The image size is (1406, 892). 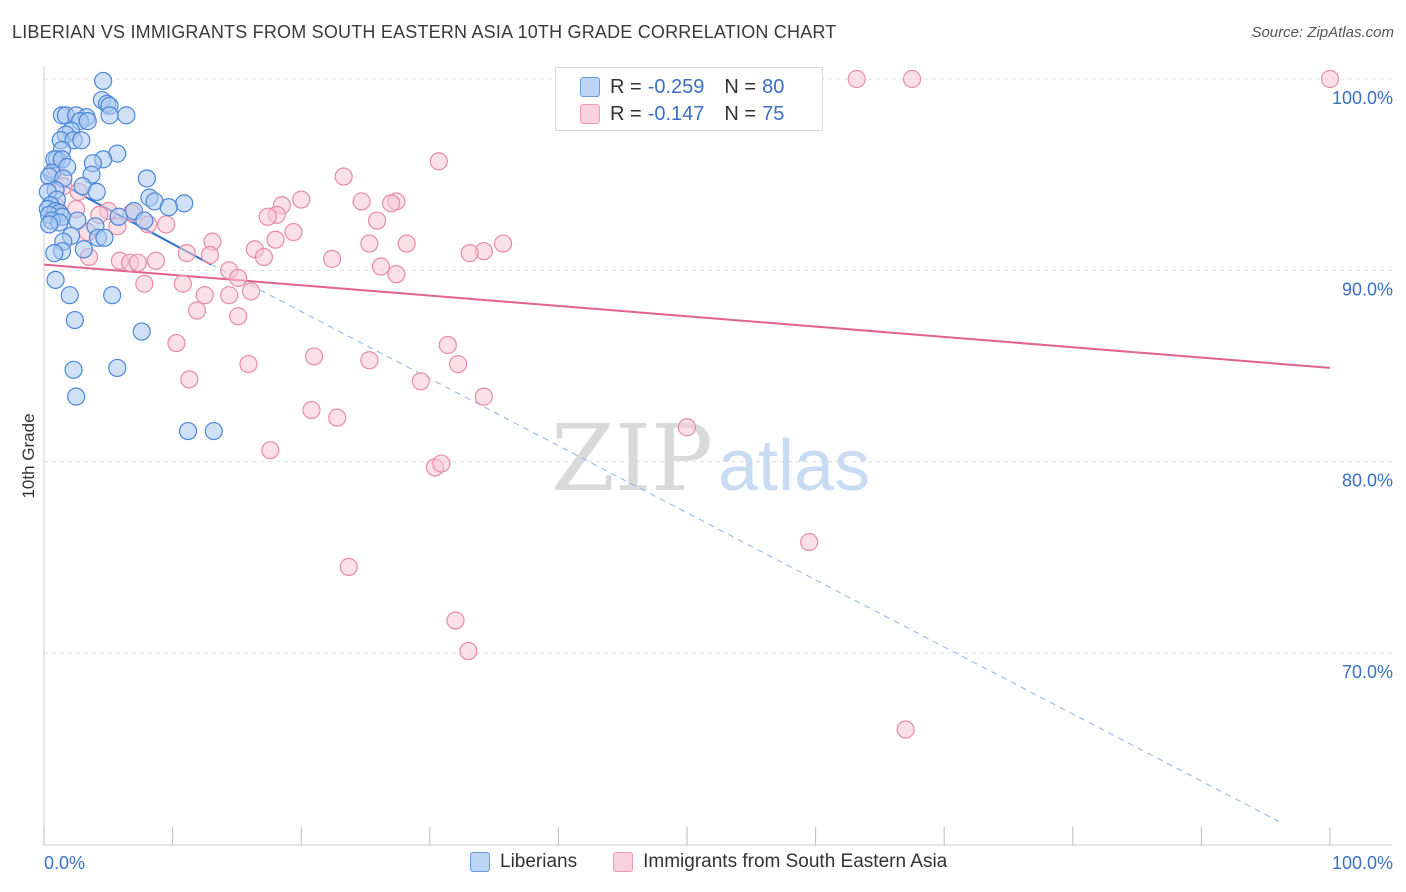 I want to click on y-tick-label: 70.0%, so click(x=1367, y=672).